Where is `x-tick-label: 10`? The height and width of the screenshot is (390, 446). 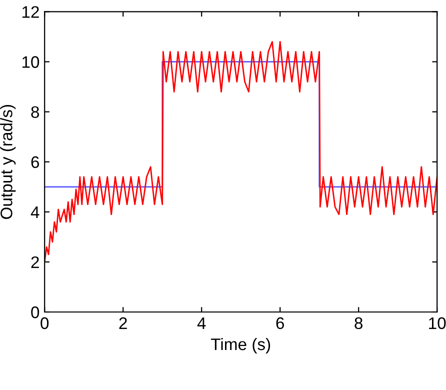
x-tick-label: 10 is located at coordinates (437, 323).